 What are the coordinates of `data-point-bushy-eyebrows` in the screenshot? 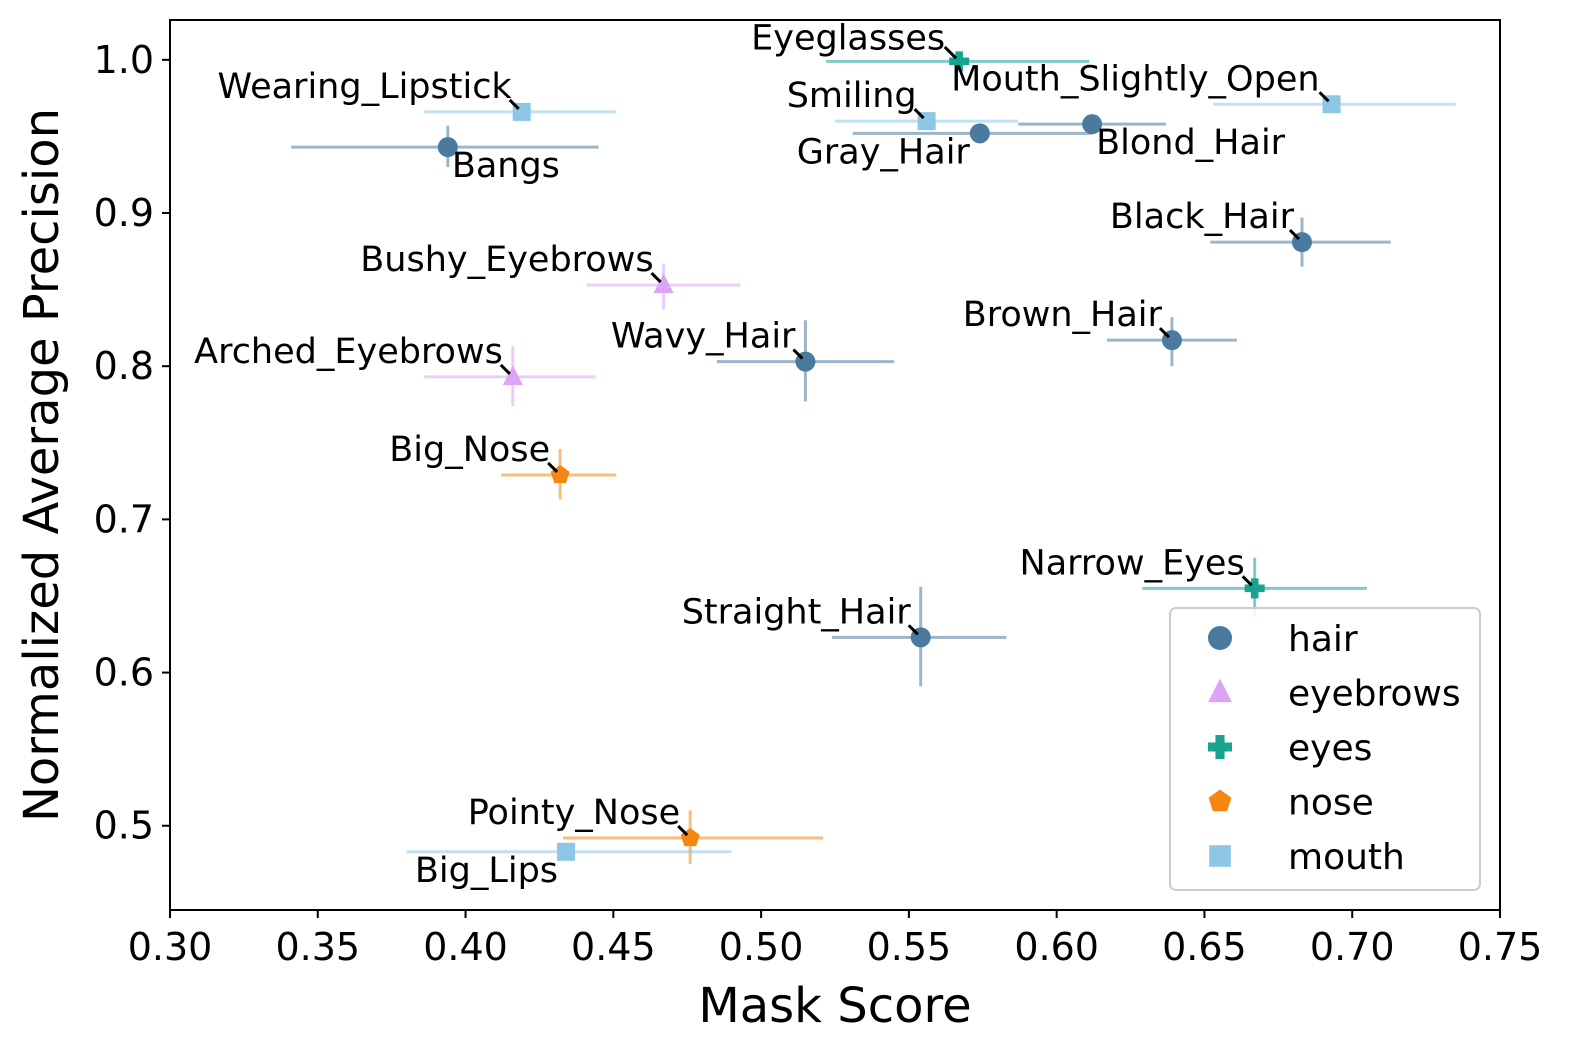 It's located at (663, 283).